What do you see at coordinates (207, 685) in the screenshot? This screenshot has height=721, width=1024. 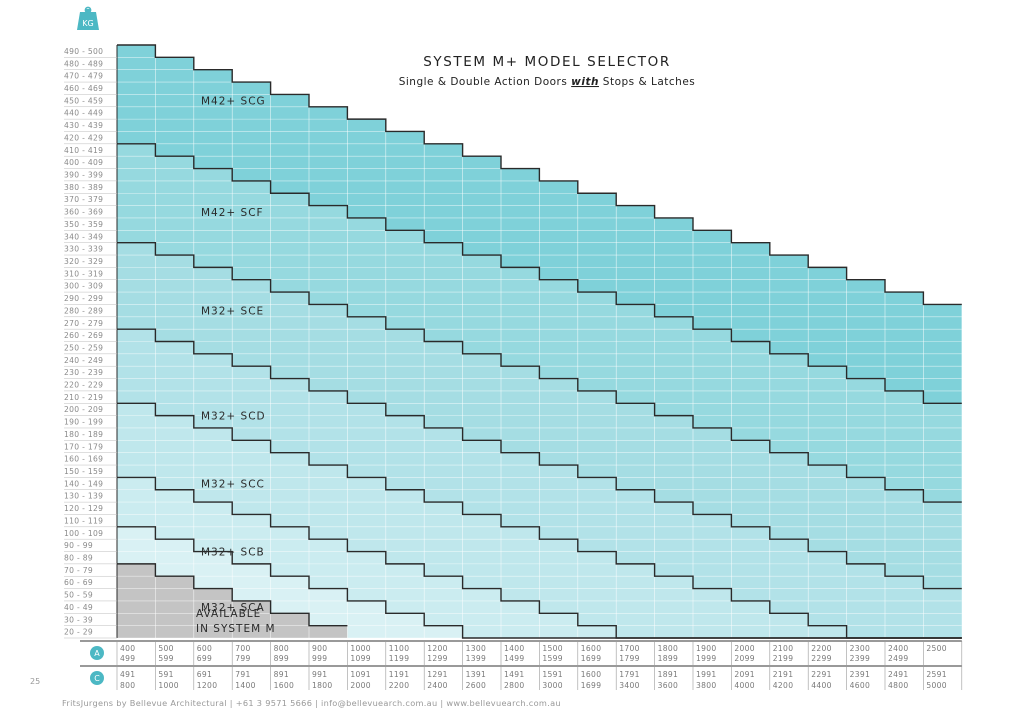 I see `axis-c-tick-bottom: 1200` at bounding box center [207, 685].